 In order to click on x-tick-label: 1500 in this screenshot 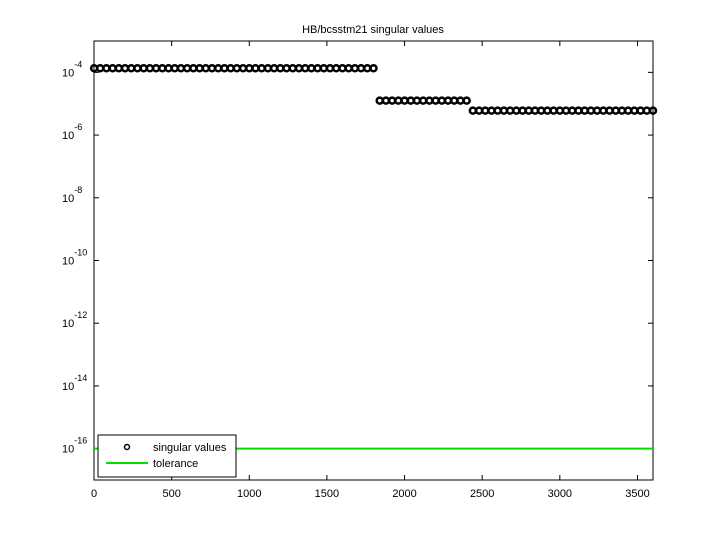, I will do `click(327, 494)`.